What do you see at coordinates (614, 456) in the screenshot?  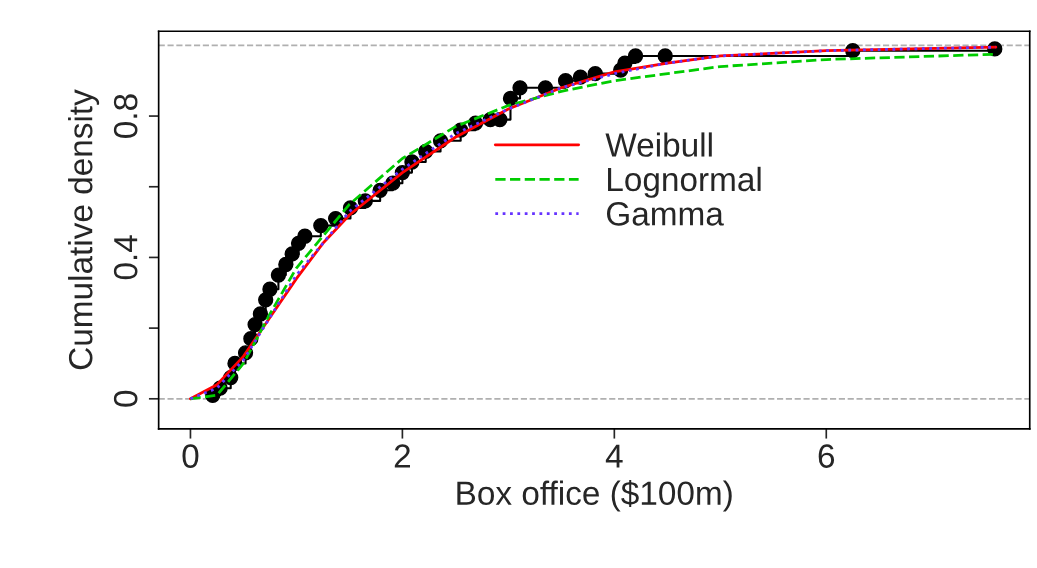 I see `x-tick-label: 4` at bounding box center [614, 456].